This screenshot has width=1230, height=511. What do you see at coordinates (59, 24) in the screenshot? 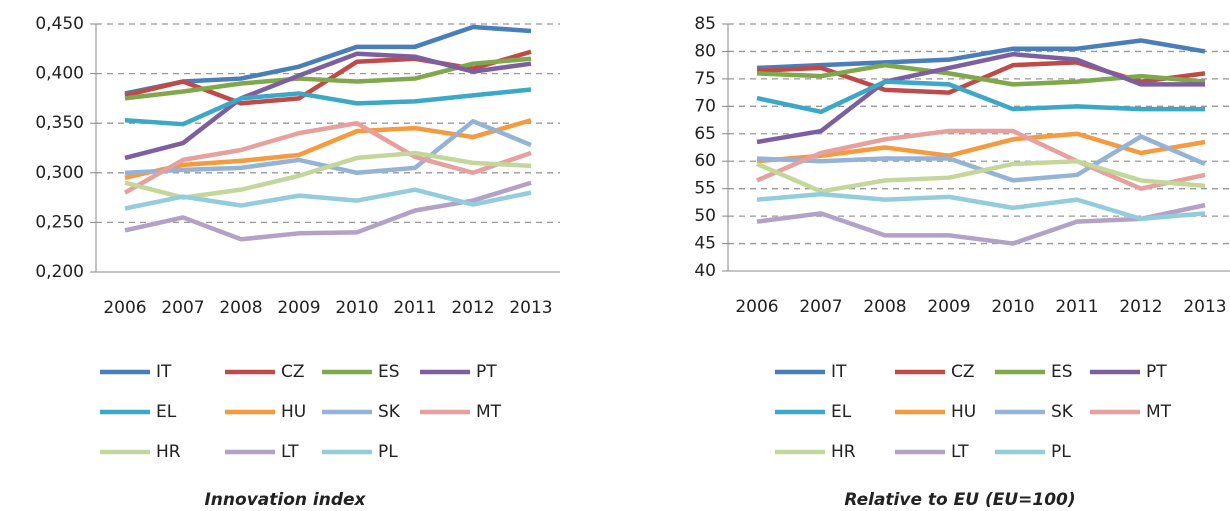
I see `y-tick-label: 0,450` at bounding box center [59, 24].